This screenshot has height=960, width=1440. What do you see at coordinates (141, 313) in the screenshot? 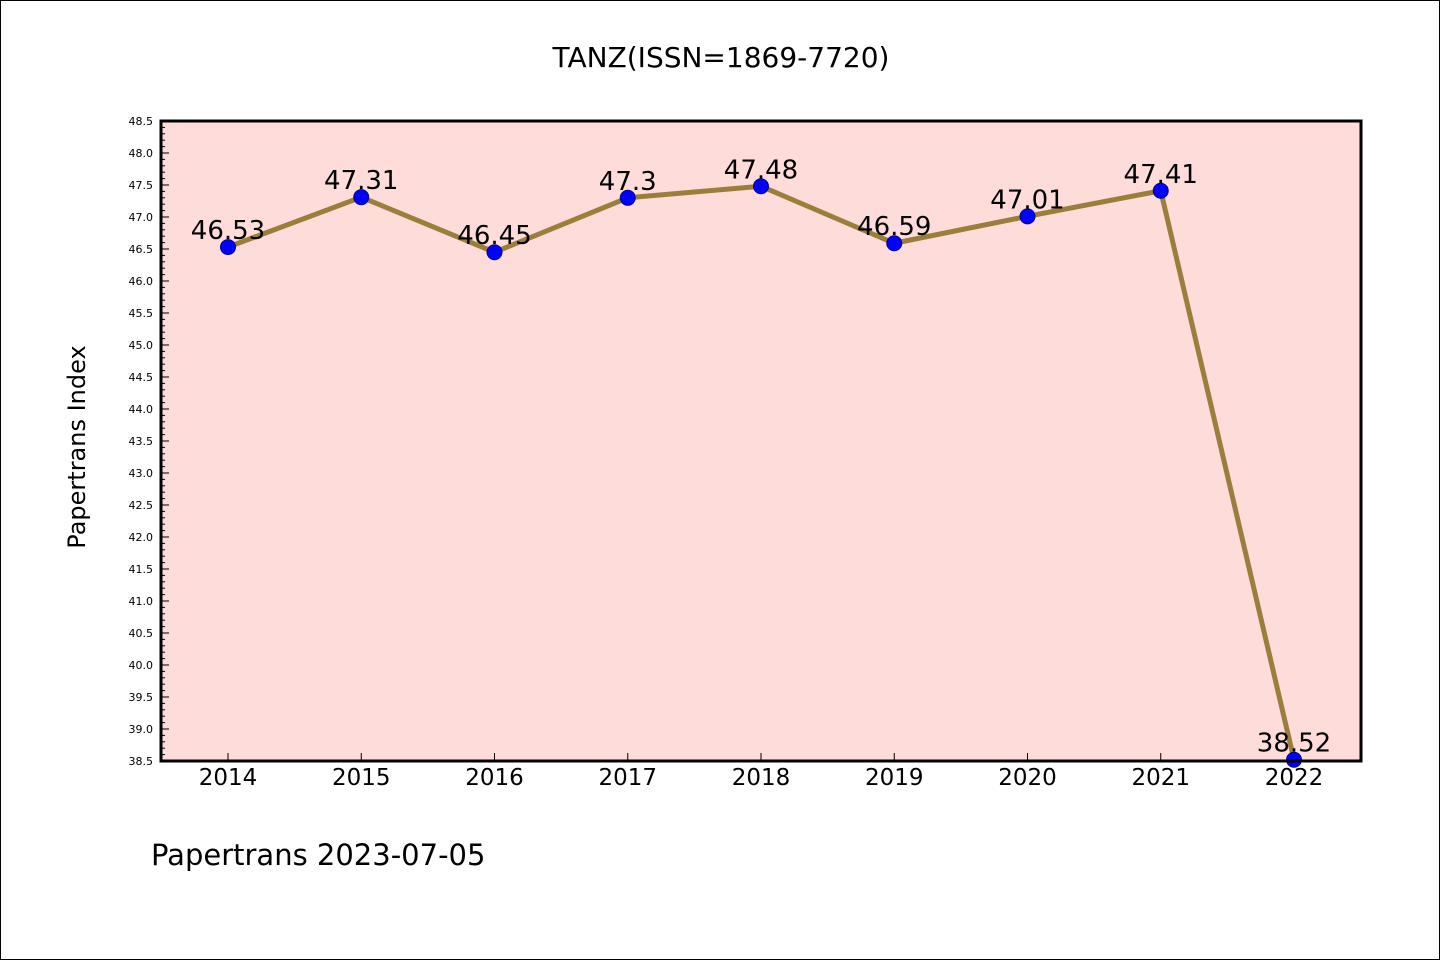
I see `y-tick-label: 45.5` at bounding box center [141, 313].